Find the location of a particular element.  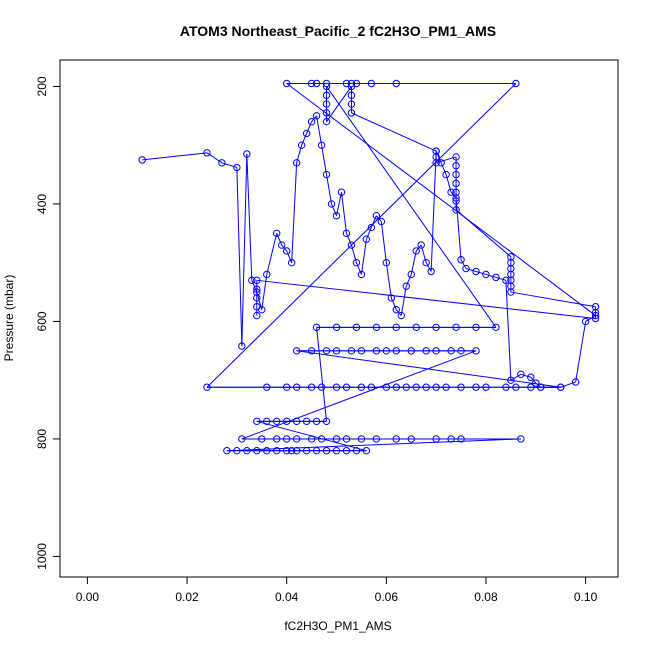

y-tick-label: 800 is located at coordinates (42, 439).